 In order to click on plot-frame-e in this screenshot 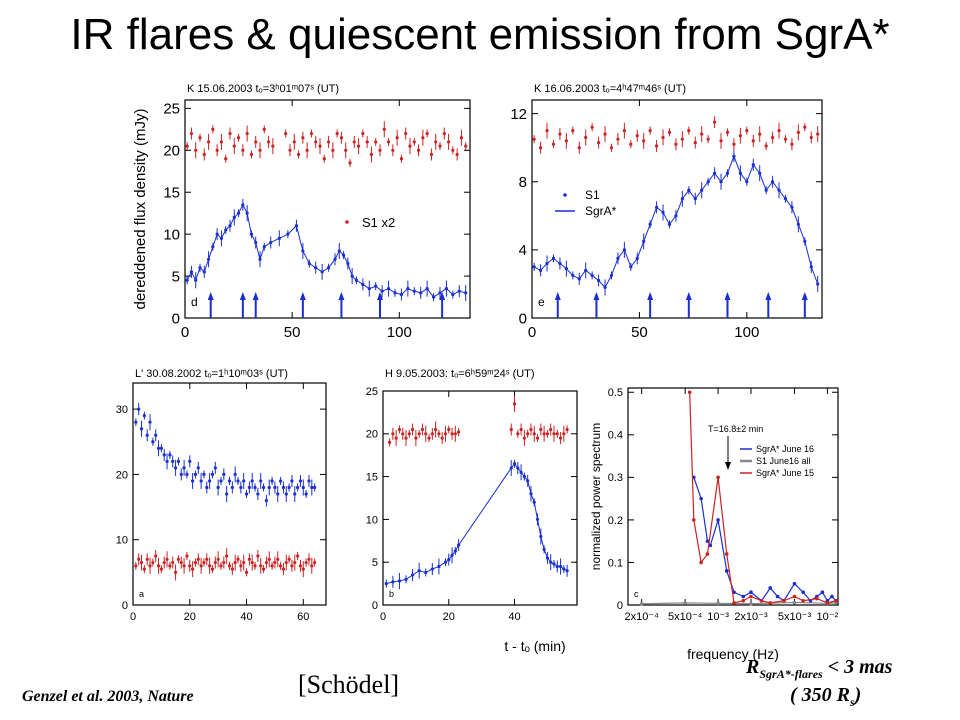, I will do `click(677, 209)`.